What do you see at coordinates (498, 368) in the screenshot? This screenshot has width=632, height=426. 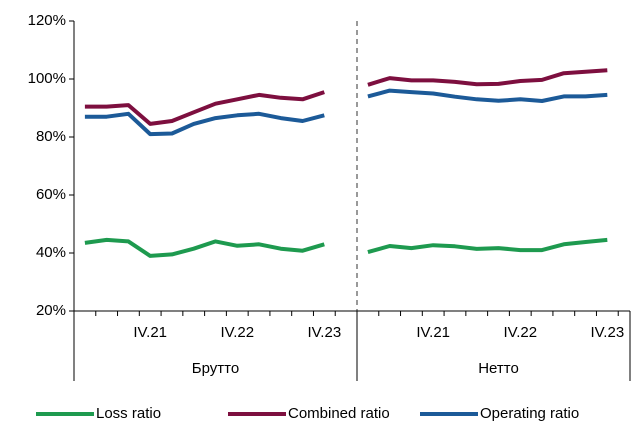 I see `group-label: Нетто` at bounding box center [498, 368].